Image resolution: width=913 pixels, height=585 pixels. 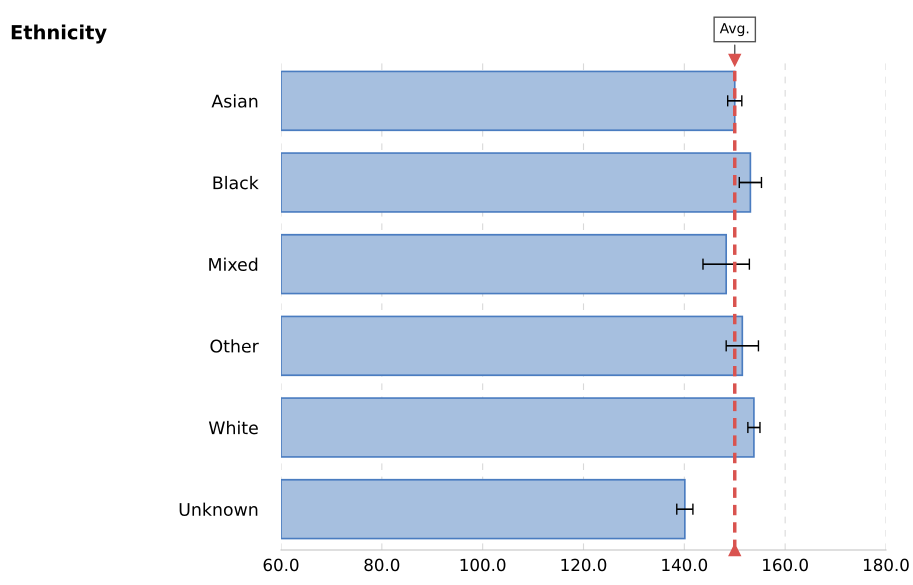 I want to click on x-tick-label: 100.0, so click(x=483, y=565).